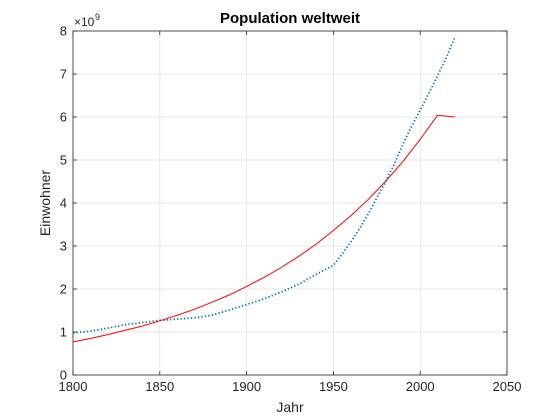  Describe the element at coordinates (45, 203) in the screenshot. I see `y-axis-label: Einwohner` at that location.